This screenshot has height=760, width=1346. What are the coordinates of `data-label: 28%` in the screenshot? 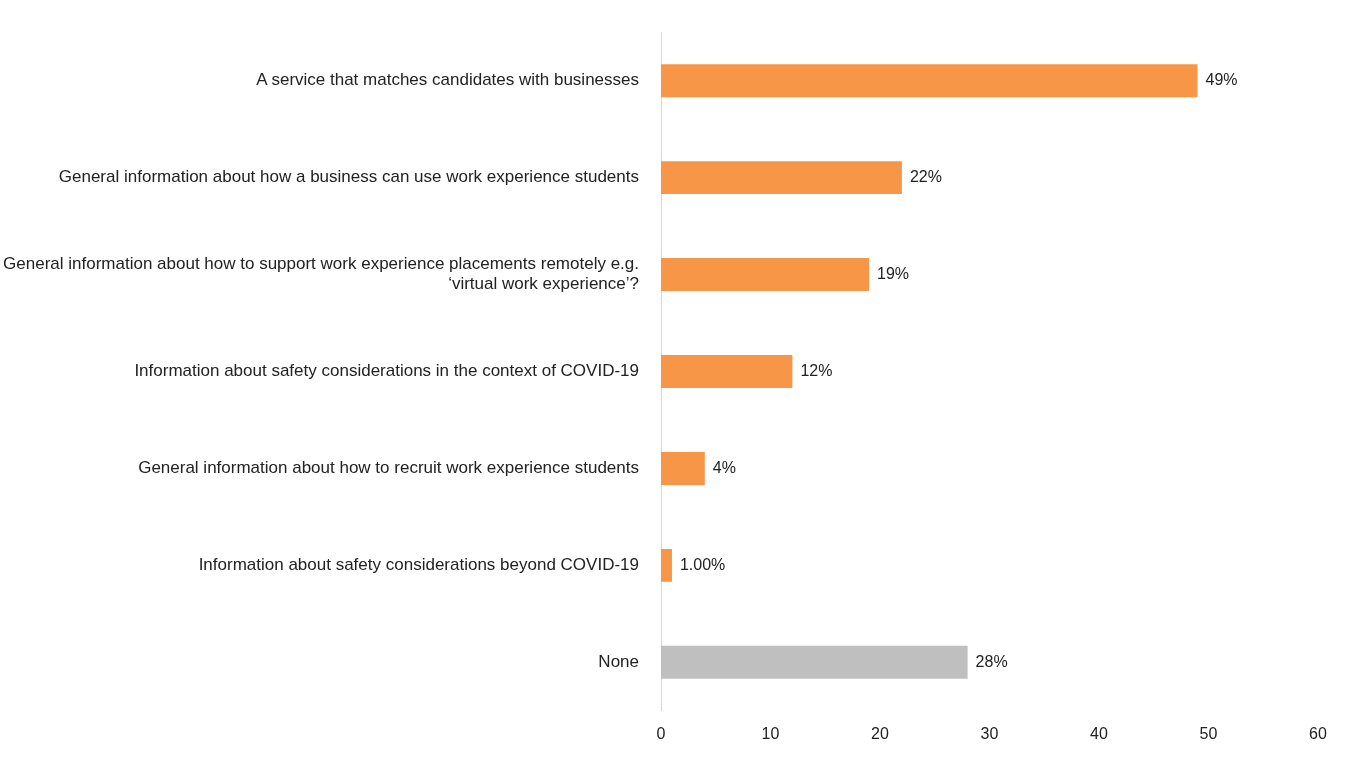 It's located at (991, 661).